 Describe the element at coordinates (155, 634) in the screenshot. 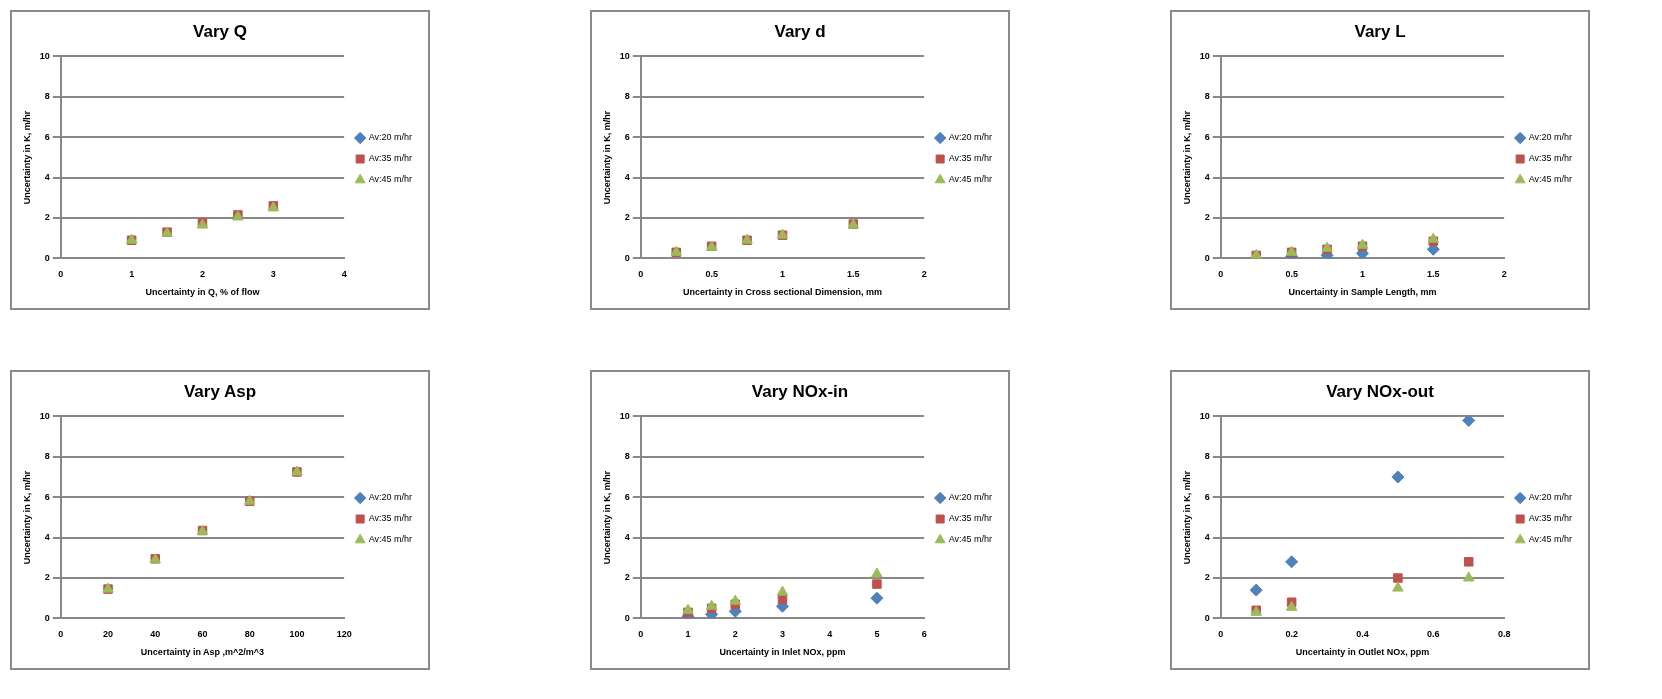

I see `x-tick-label: 40` at that location.